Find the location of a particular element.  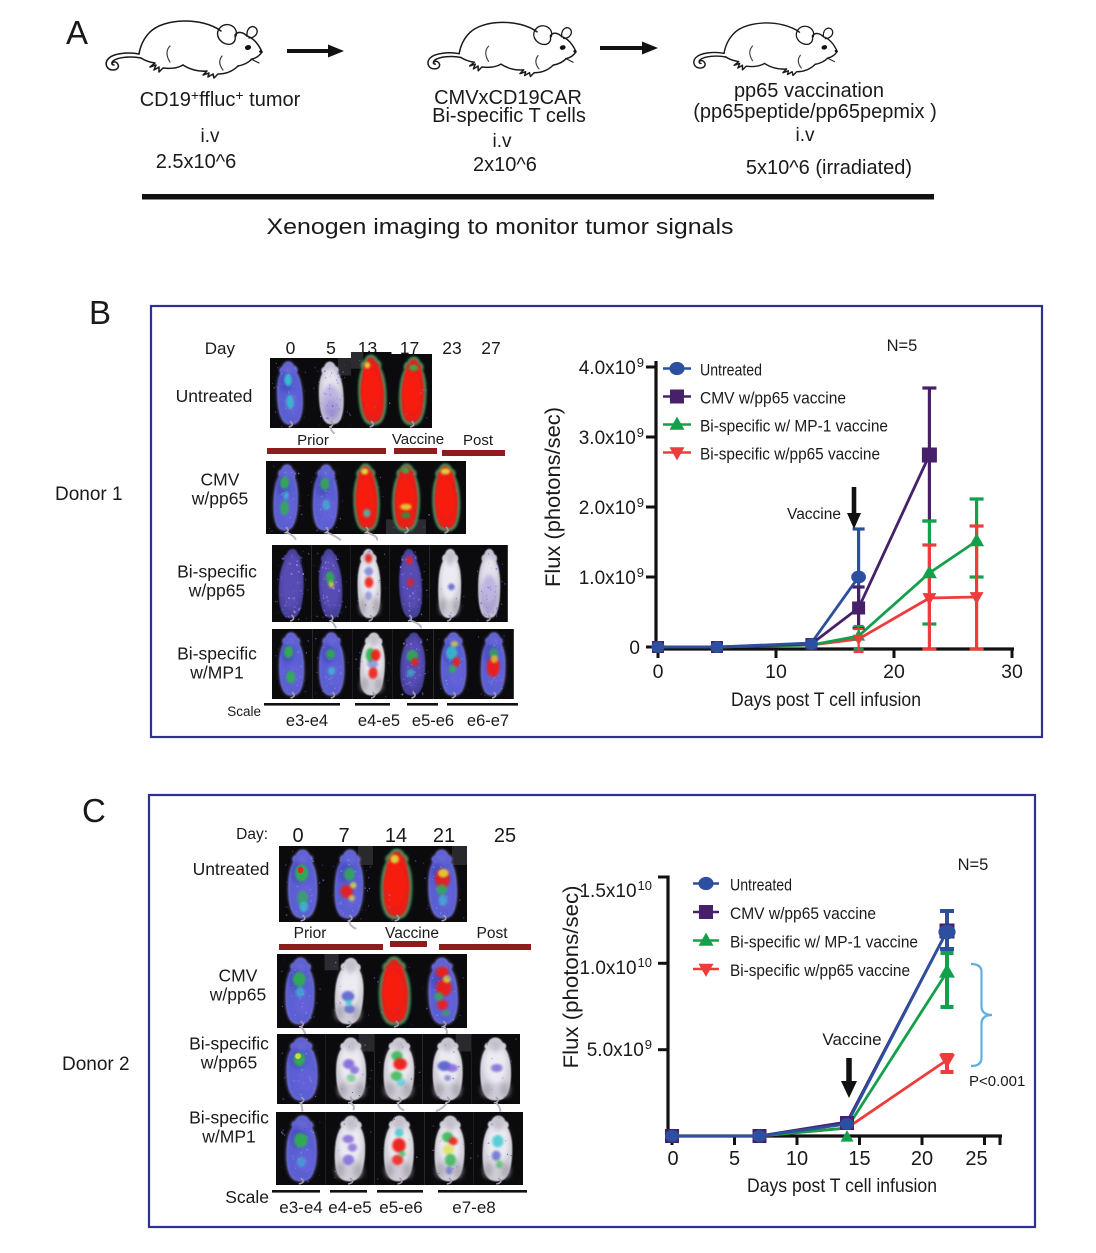

svg-text: (pp65peptide/pp65pepmix ) is located at coordinates (815, 112).